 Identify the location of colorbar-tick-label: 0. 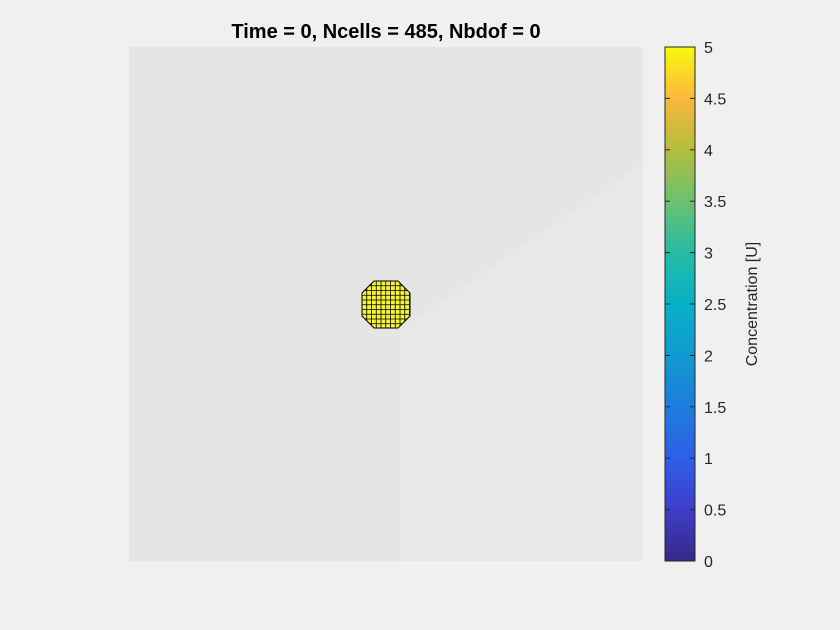
(708, 562).